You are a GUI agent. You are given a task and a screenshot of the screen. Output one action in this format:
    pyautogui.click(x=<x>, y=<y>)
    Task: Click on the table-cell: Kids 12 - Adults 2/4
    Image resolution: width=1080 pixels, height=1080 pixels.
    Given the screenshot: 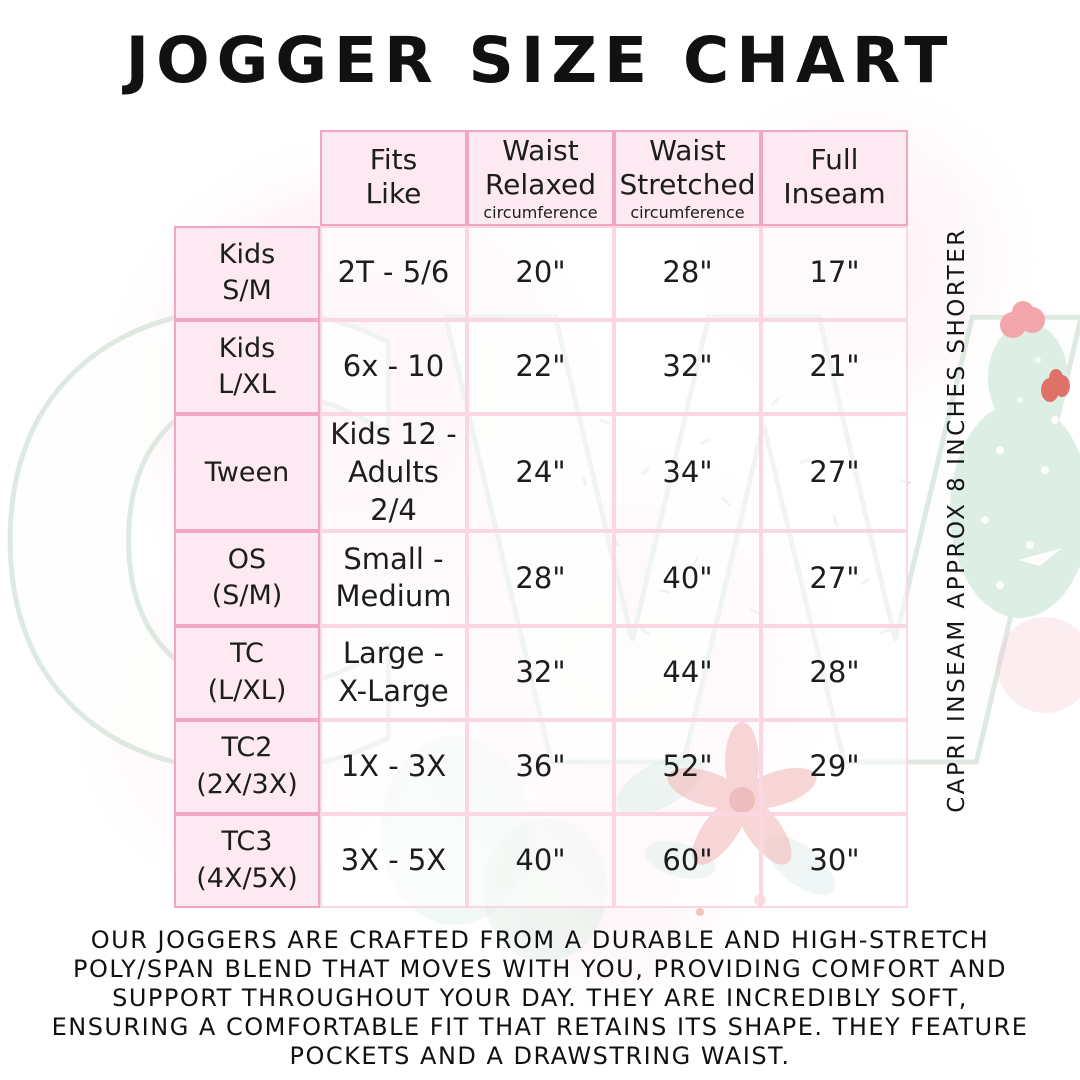 What is the action you would take?
    pyautogui.click(x=393, y=473)
    